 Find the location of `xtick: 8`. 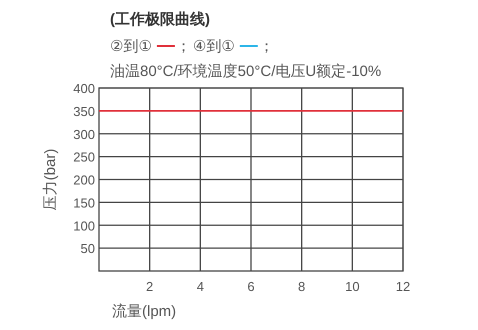

xtick: 8 is located at coordinates (302, 286).